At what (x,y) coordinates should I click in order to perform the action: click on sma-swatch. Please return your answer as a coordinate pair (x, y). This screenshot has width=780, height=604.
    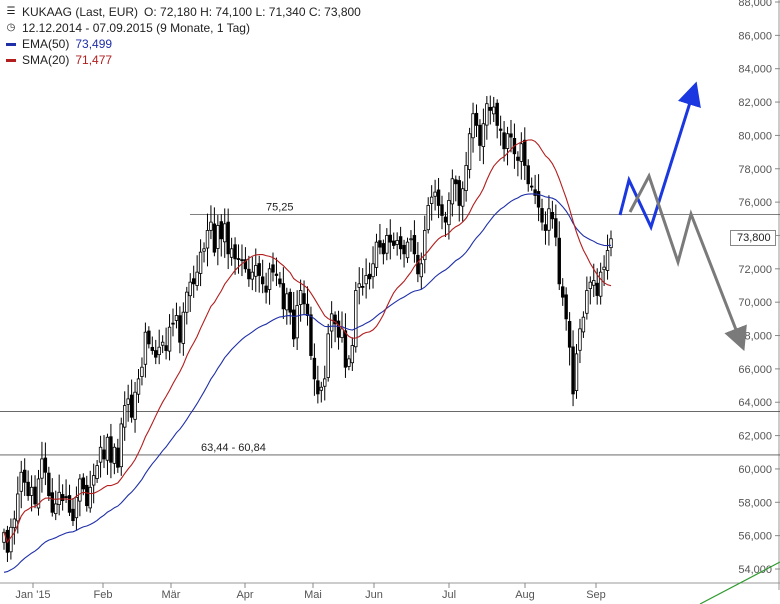
    Looking at the image, I should click on (11, 60).